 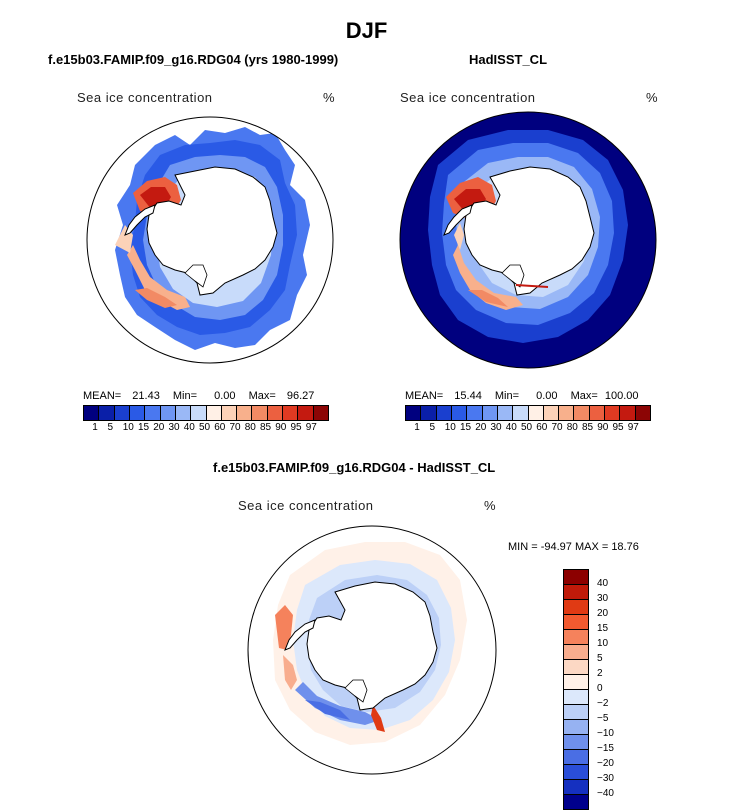 What do you see at coordinates (605, 763) in the screenshot?
I see `colorbar-tick-label: −20` at bounding box center [605, 763].